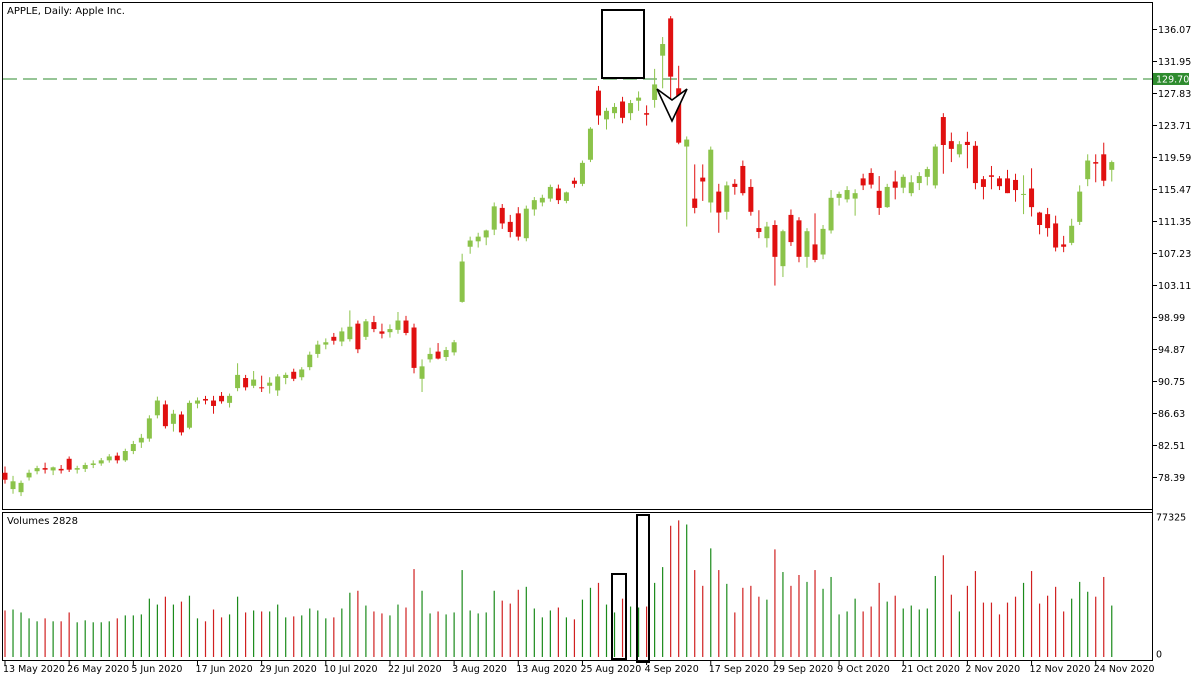  I want to click on time-tick-label: 12 Nov 2020, so click(1060, 669).